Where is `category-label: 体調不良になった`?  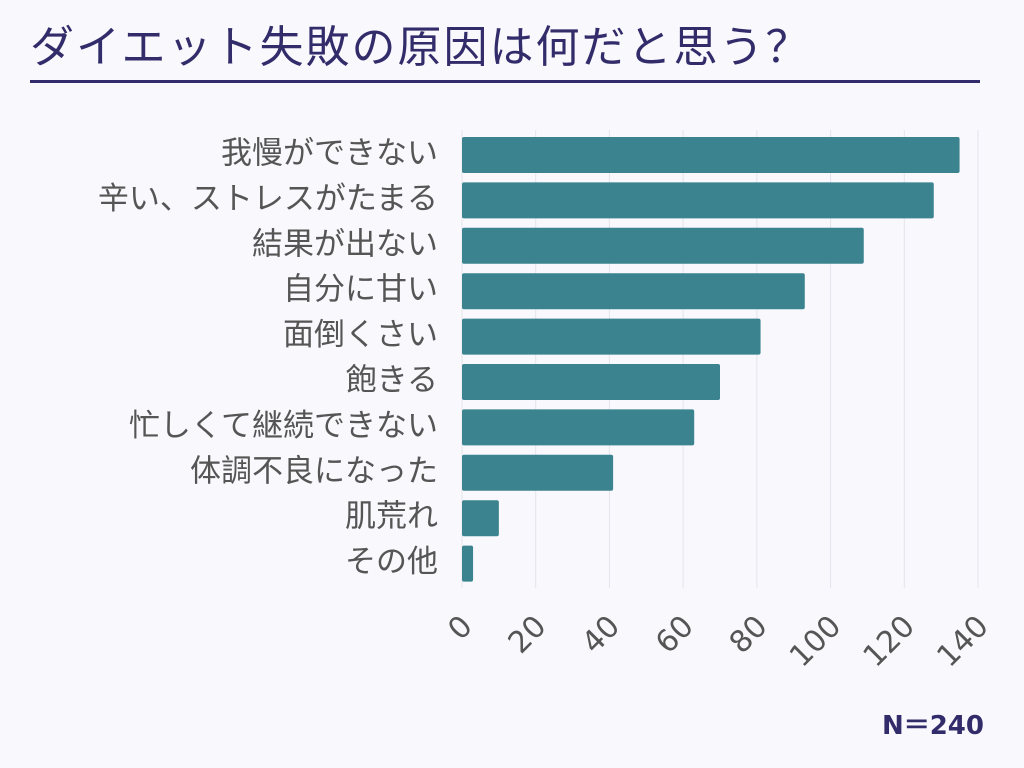 category-label: 体調不良になった is located at coordinates (314, 471).